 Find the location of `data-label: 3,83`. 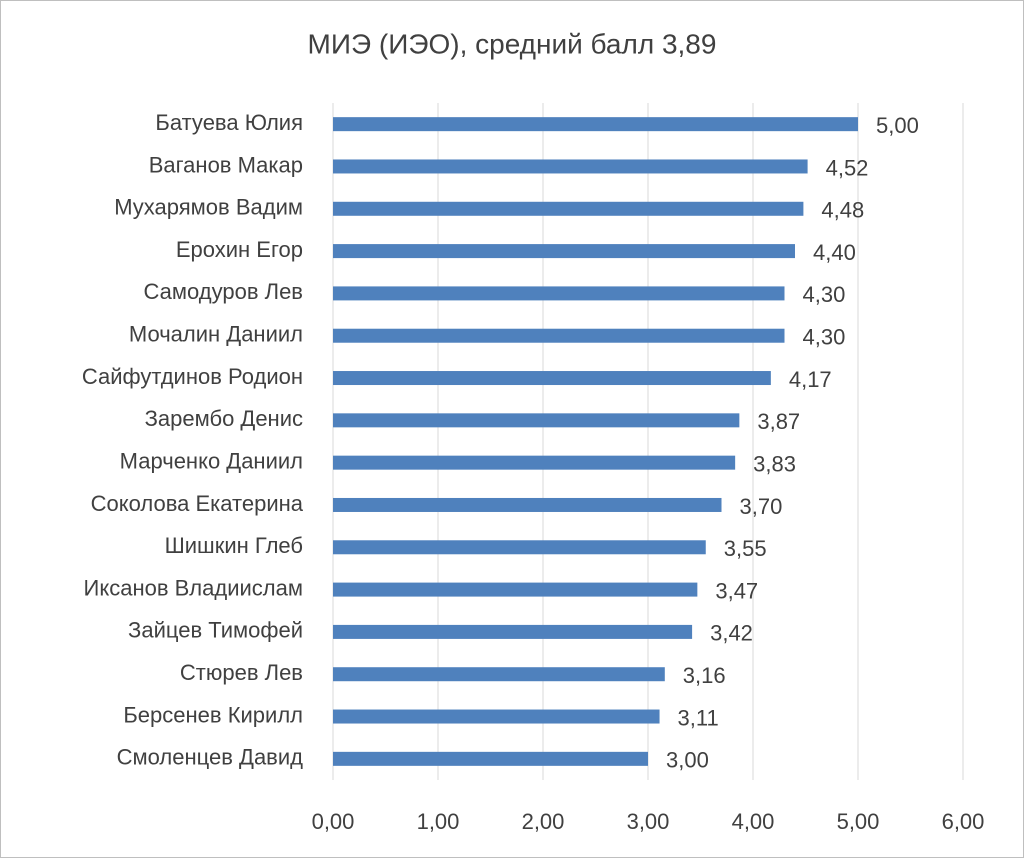

data-label: 3,83 is located at coordinates (774, 463).